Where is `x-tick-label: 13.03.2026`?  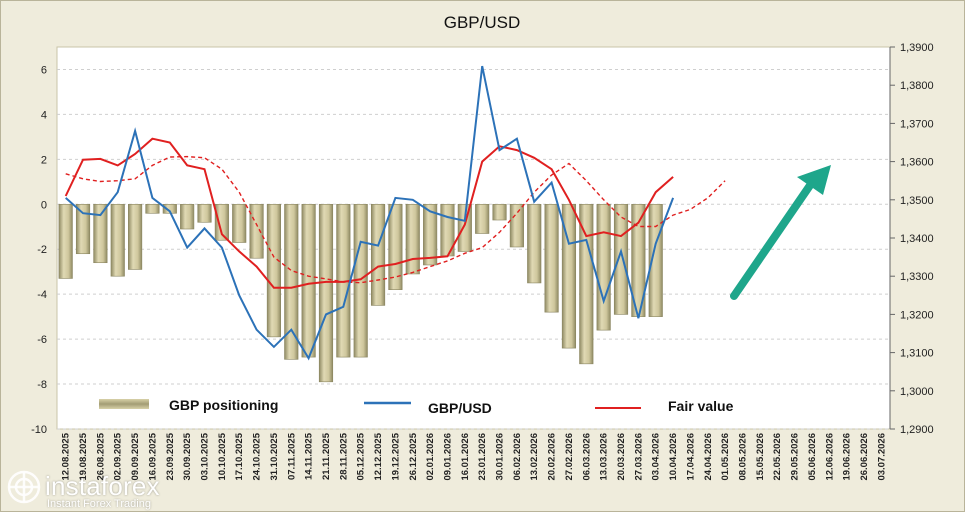 x-tick-label: 13.03.2026 is located at coordinates (604, 457).